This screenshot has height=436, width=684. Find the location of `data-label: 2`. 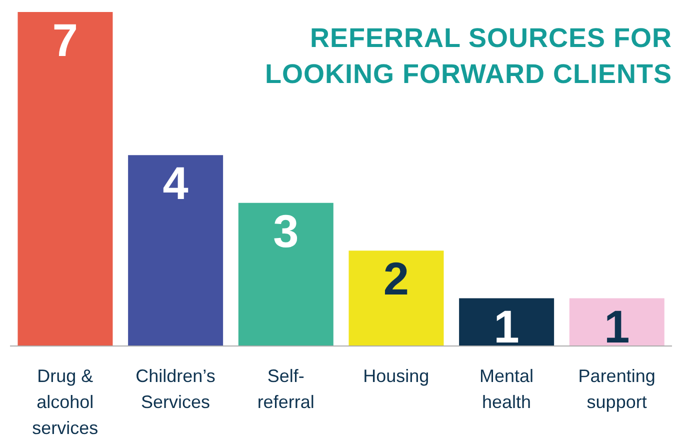

data-label: 2 is located at coordinates (396, 278).